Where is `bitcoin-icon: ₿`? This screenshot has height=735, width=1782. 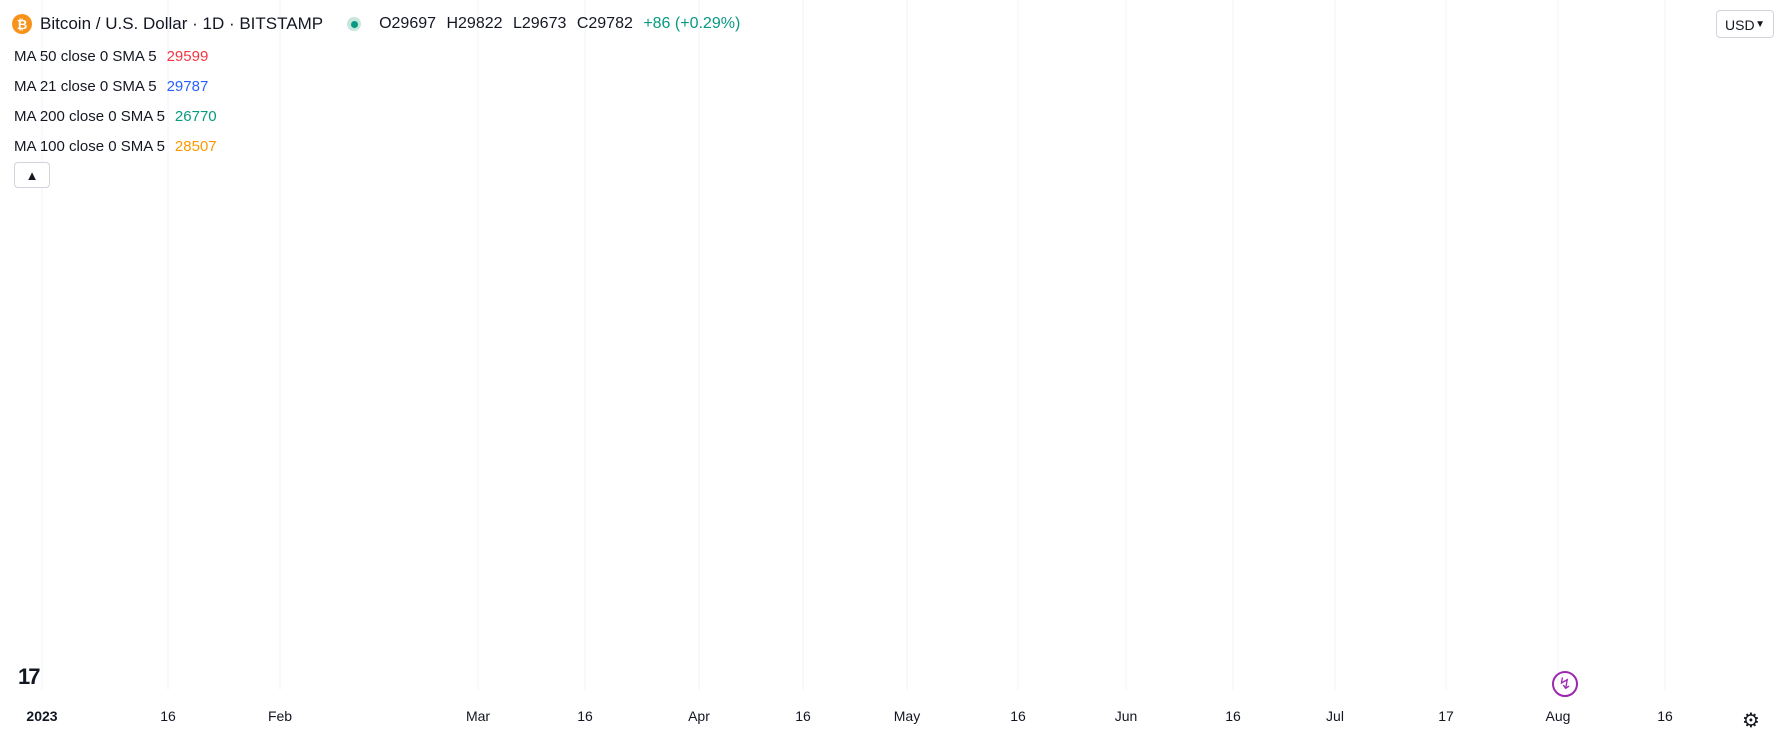
bitcoin-icon: ₿ is located at coordinates (22, 24).